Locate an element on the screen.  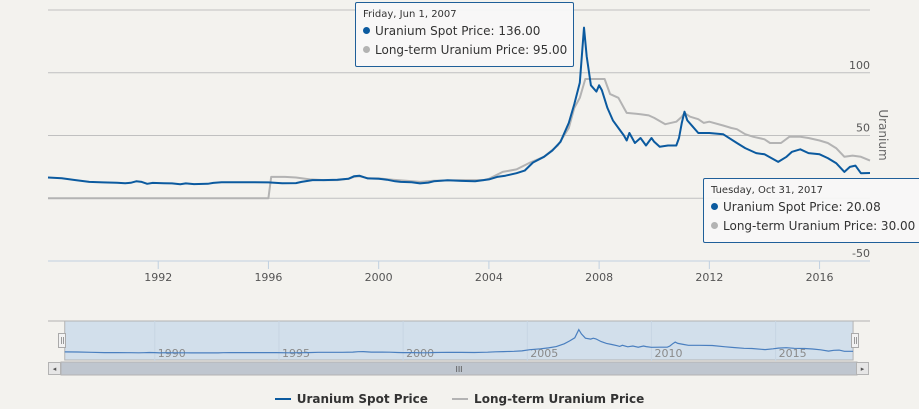
navigator: 1990 1995 2000 2005 2010 2015 III is located at coordinates (459, 348).